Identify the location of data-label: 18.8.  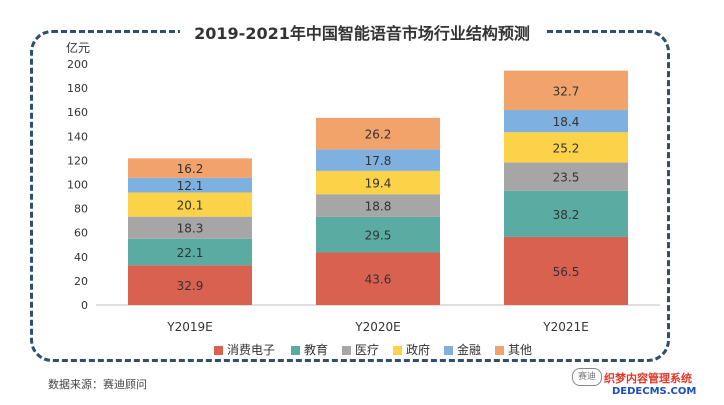
(378, 207).